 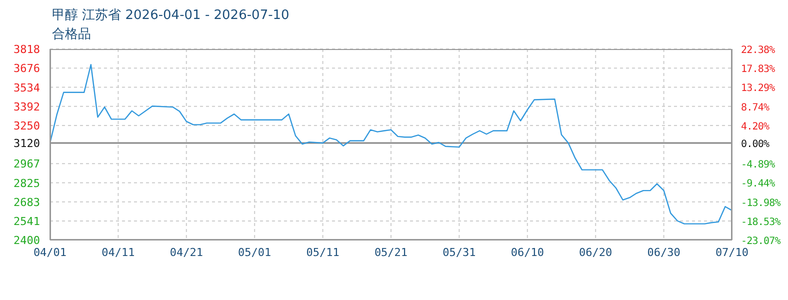 What do you see at coordinates (758, 50) in the screenshot?
I see `y2-tick-label: 22.38%` at bounding box center [758, 50].